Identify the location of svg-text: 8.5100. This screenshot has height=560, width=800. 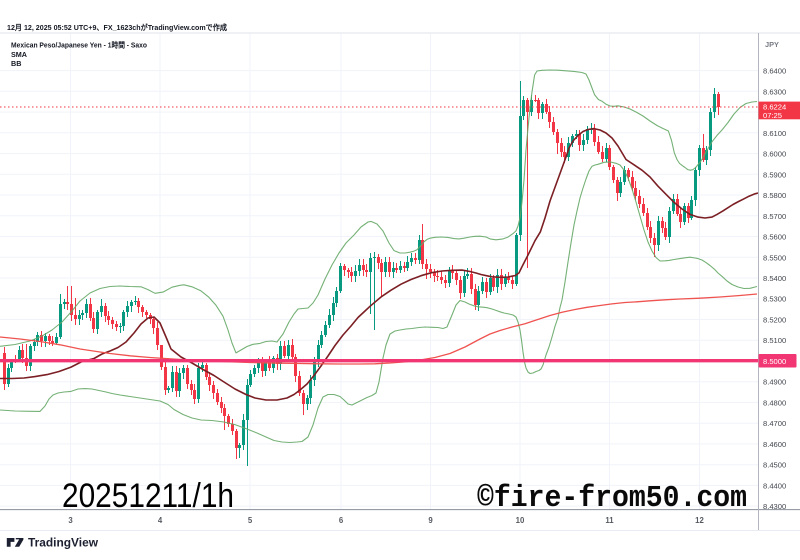
(774, 340).